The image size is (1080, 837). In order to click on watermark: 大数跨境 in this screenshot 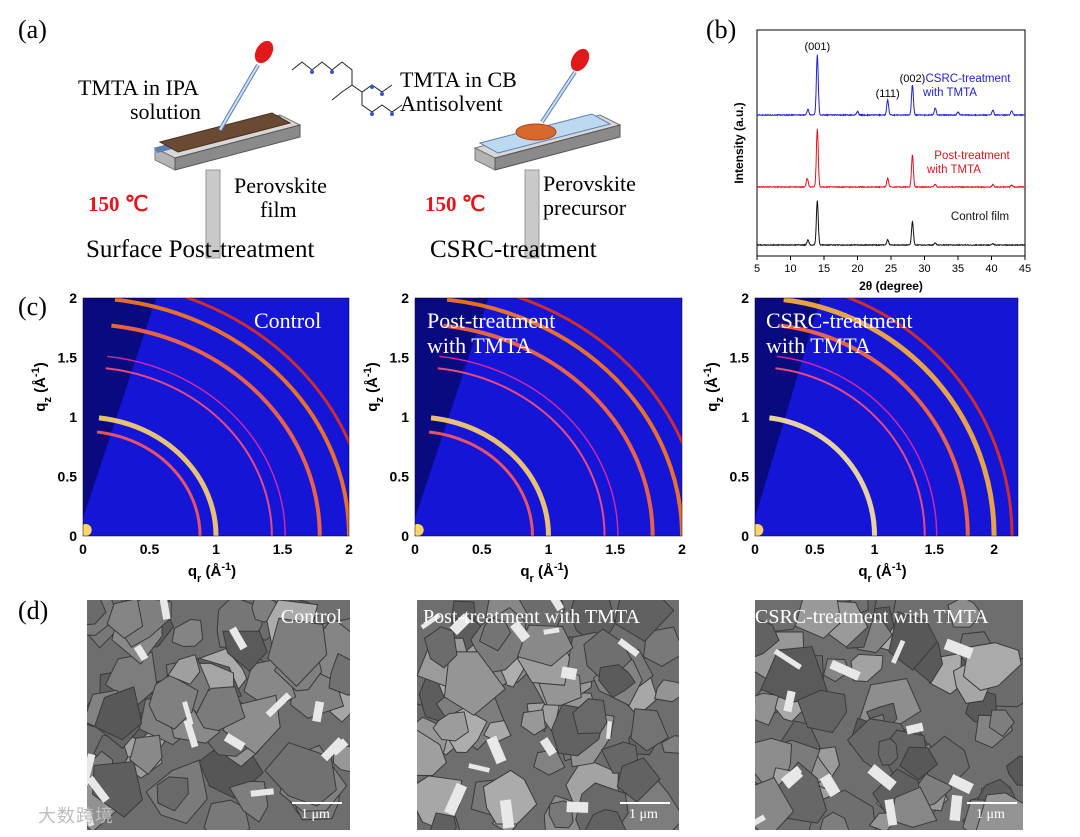, I will do `click(76, 816)`.